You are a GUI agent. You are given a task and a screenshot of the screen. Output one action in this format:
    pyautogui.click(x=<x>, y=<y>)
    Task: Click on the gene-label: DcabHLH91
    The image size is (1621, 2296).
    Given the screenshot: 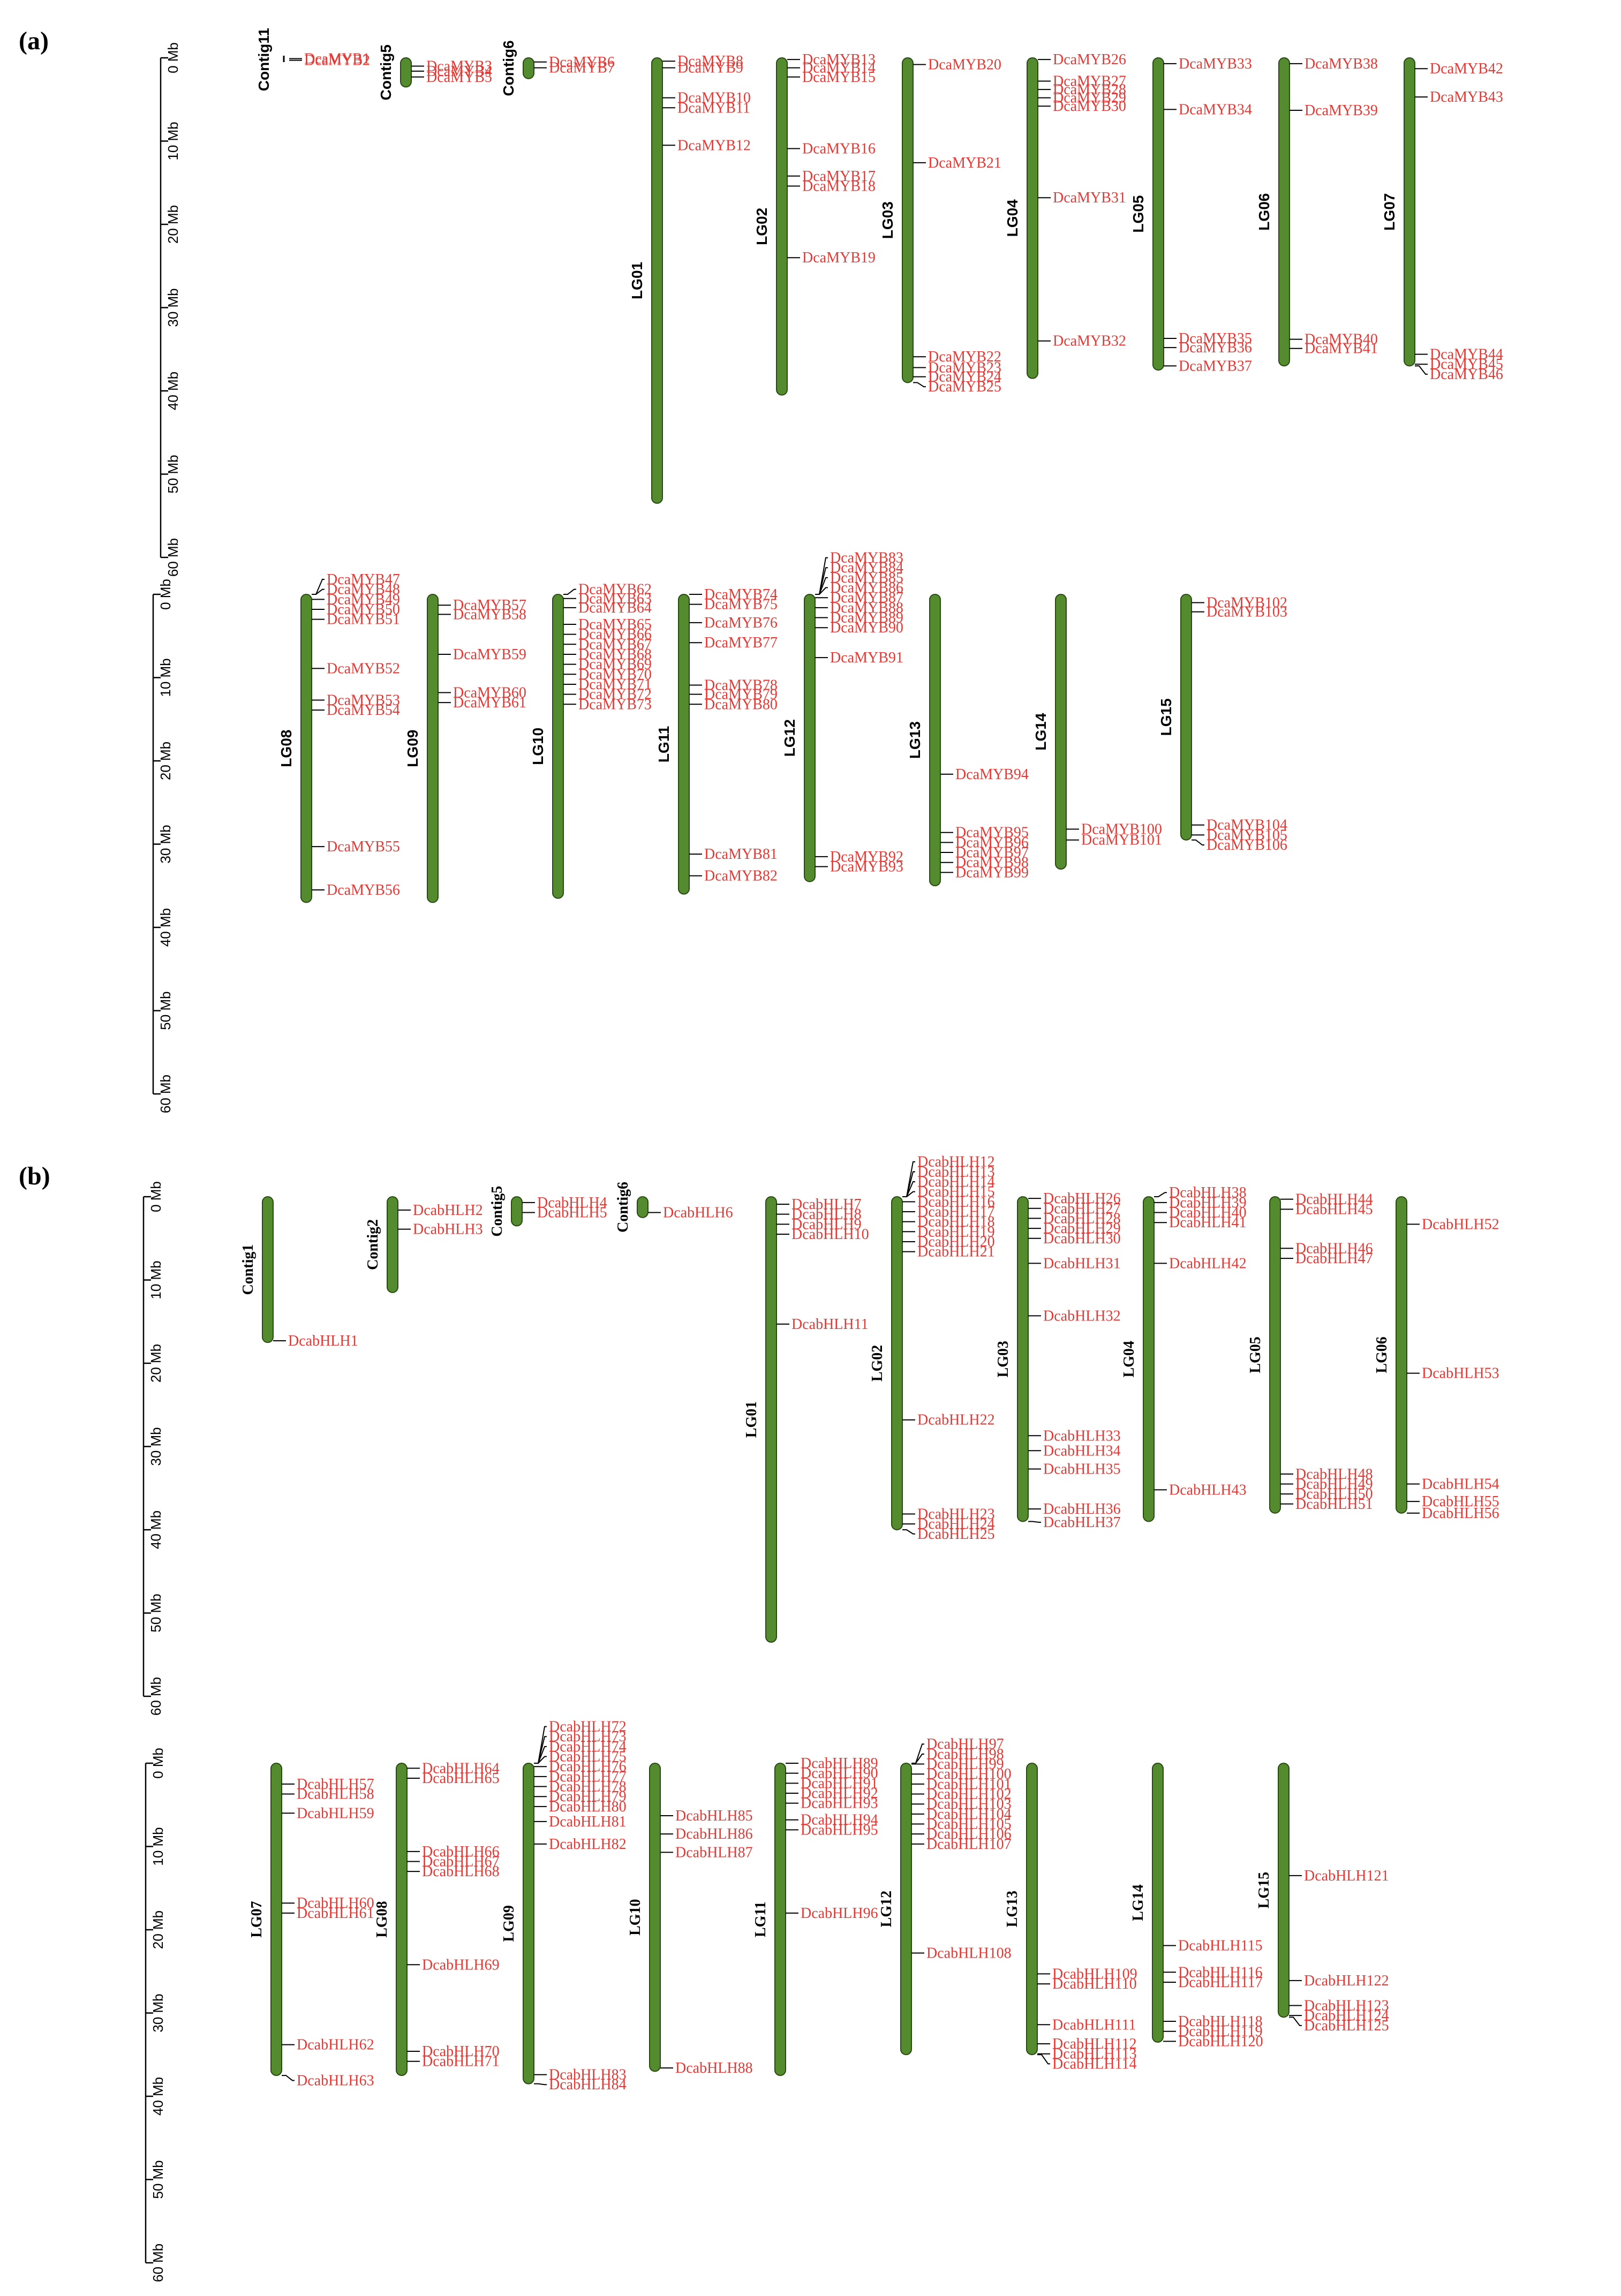 What is the action you would take?
    pyautogui.click(x=839, y=1783)
    